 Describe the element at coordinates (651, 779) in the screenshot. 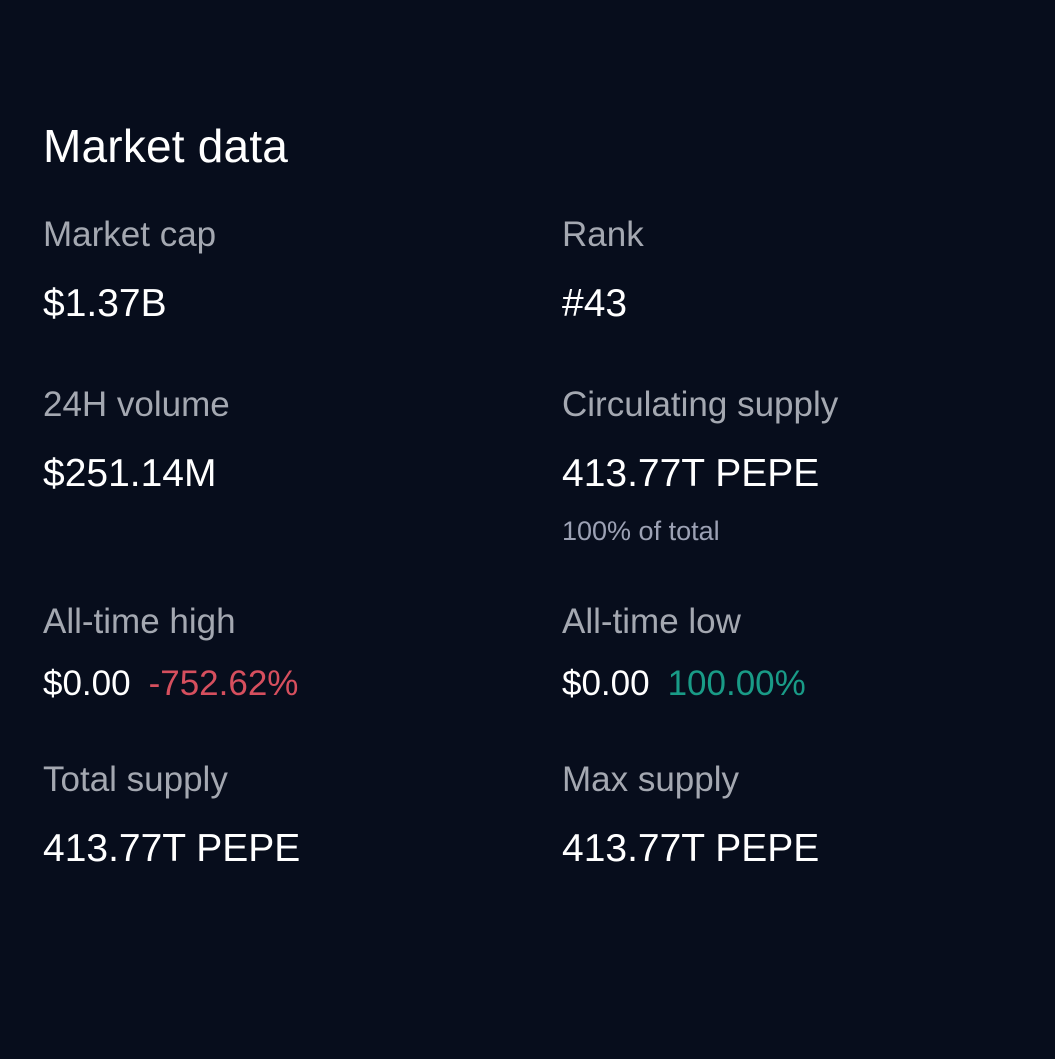

I see `max-supply-label: Max supply` at that location.